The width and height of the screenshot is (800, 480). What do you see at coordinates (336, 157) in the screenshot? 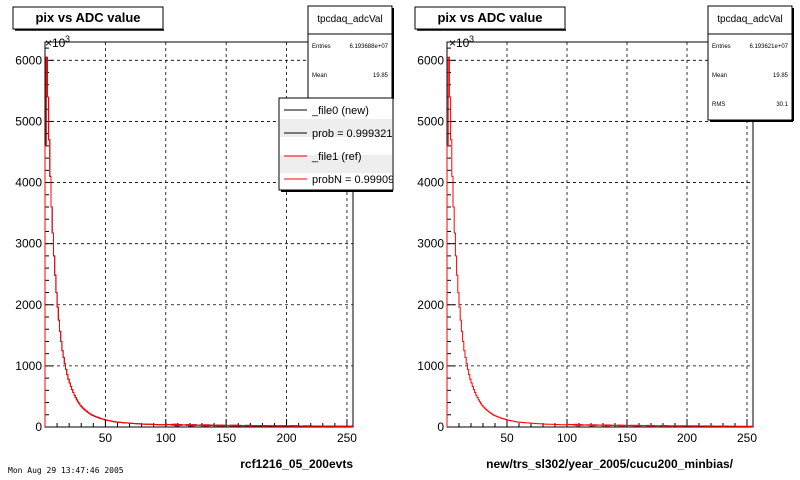
I see `legend-label: _file1 (ref)` at bounding box center [336, 157].